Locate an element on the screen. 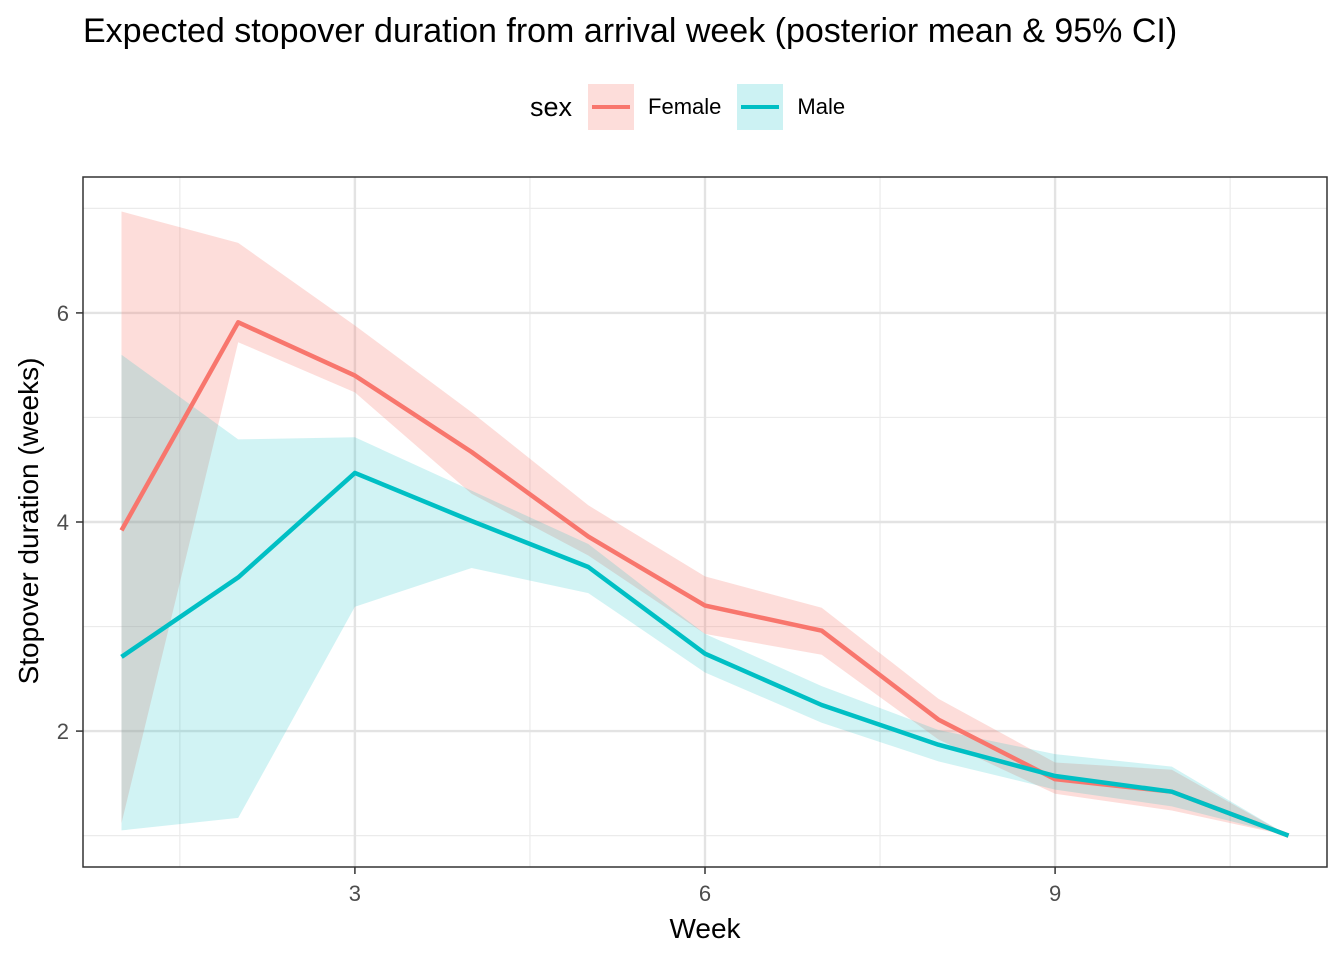 The width and height of the screenshot is (1344, 960). legend-label-female: Female is located at coordinates (685, 106).